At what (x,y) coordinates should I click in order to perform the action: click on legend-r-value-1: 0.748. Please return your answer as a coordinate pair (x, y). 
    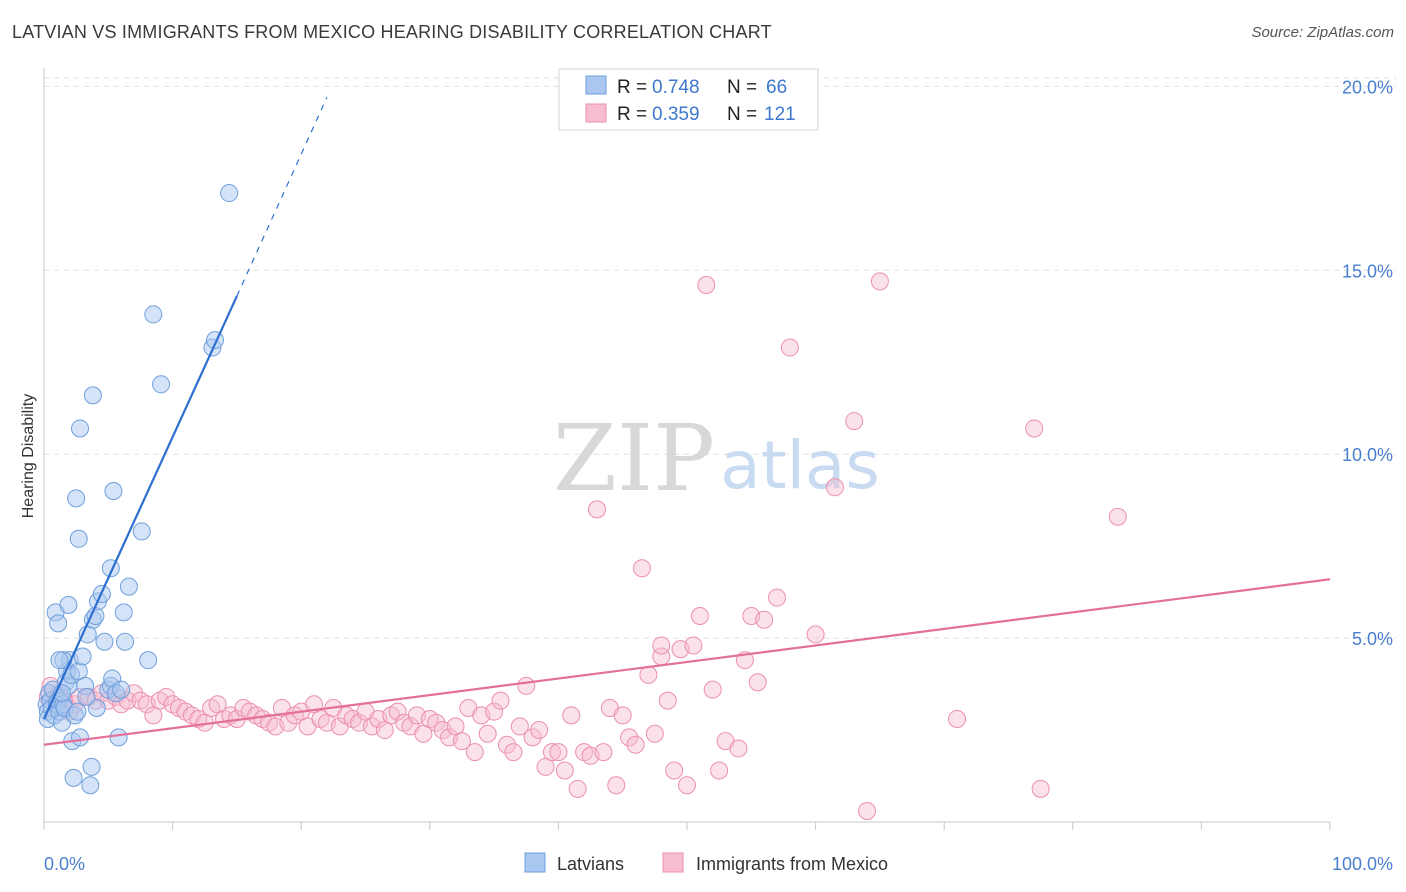
    Looking at the image, I should click on (676, 87).